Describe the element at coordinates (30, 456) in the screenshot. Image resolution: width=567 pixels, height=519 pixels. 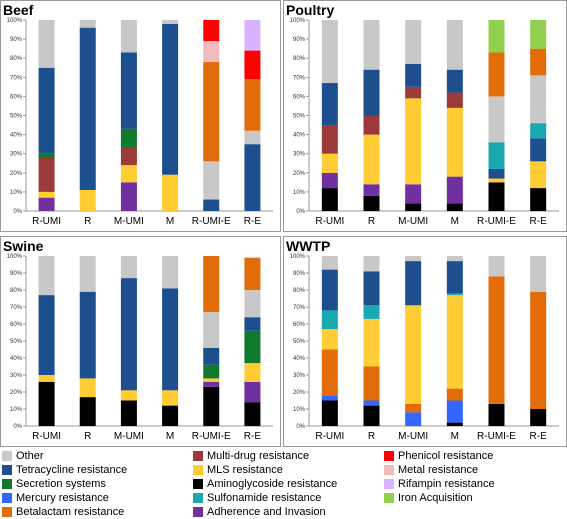
I see `legend-label: Other` at that location.